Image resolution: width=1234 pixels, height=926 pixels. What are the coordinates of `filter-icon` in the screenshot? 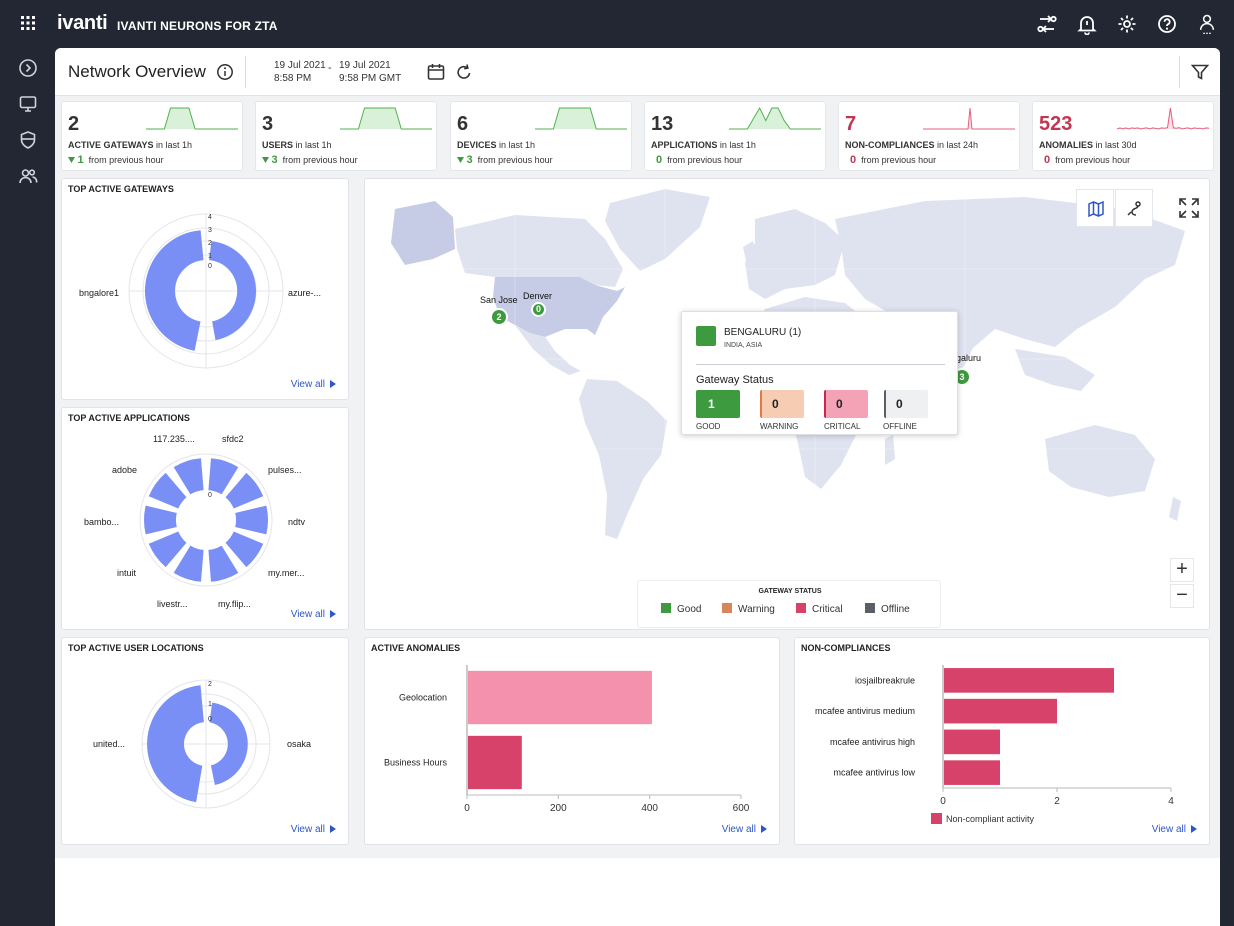 It's located at (1200, 72).